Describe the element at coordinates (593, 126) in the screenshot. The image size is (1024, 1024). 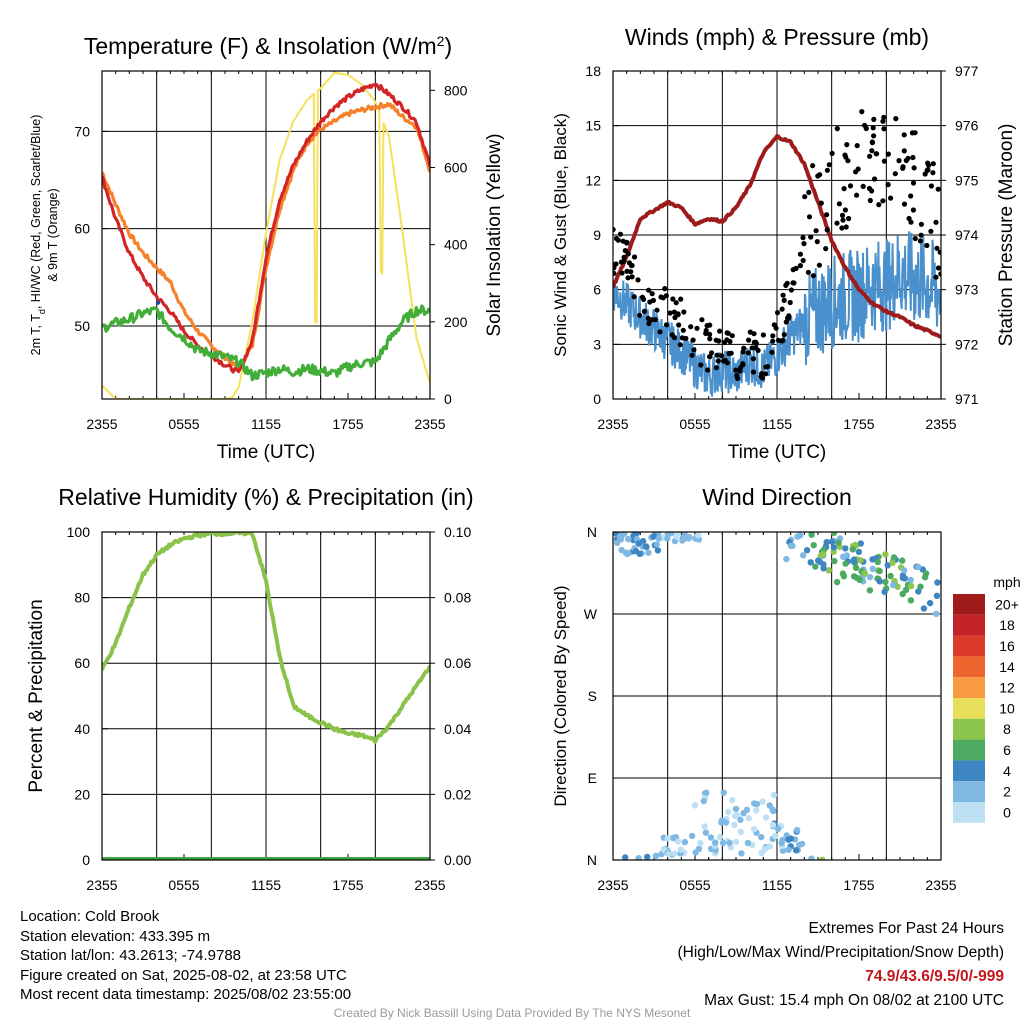
I see `y-tick-label: 15` at that location.